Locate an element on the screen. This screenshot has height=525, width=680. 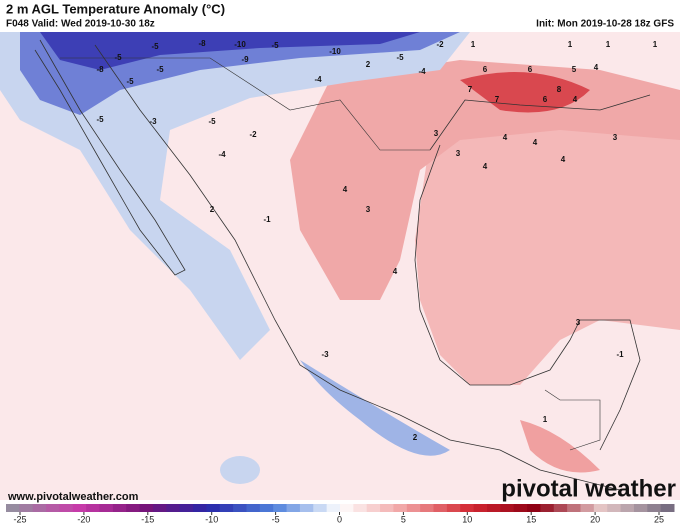
colorbar-tick-label: -10 is located at coordinates (211, 519).